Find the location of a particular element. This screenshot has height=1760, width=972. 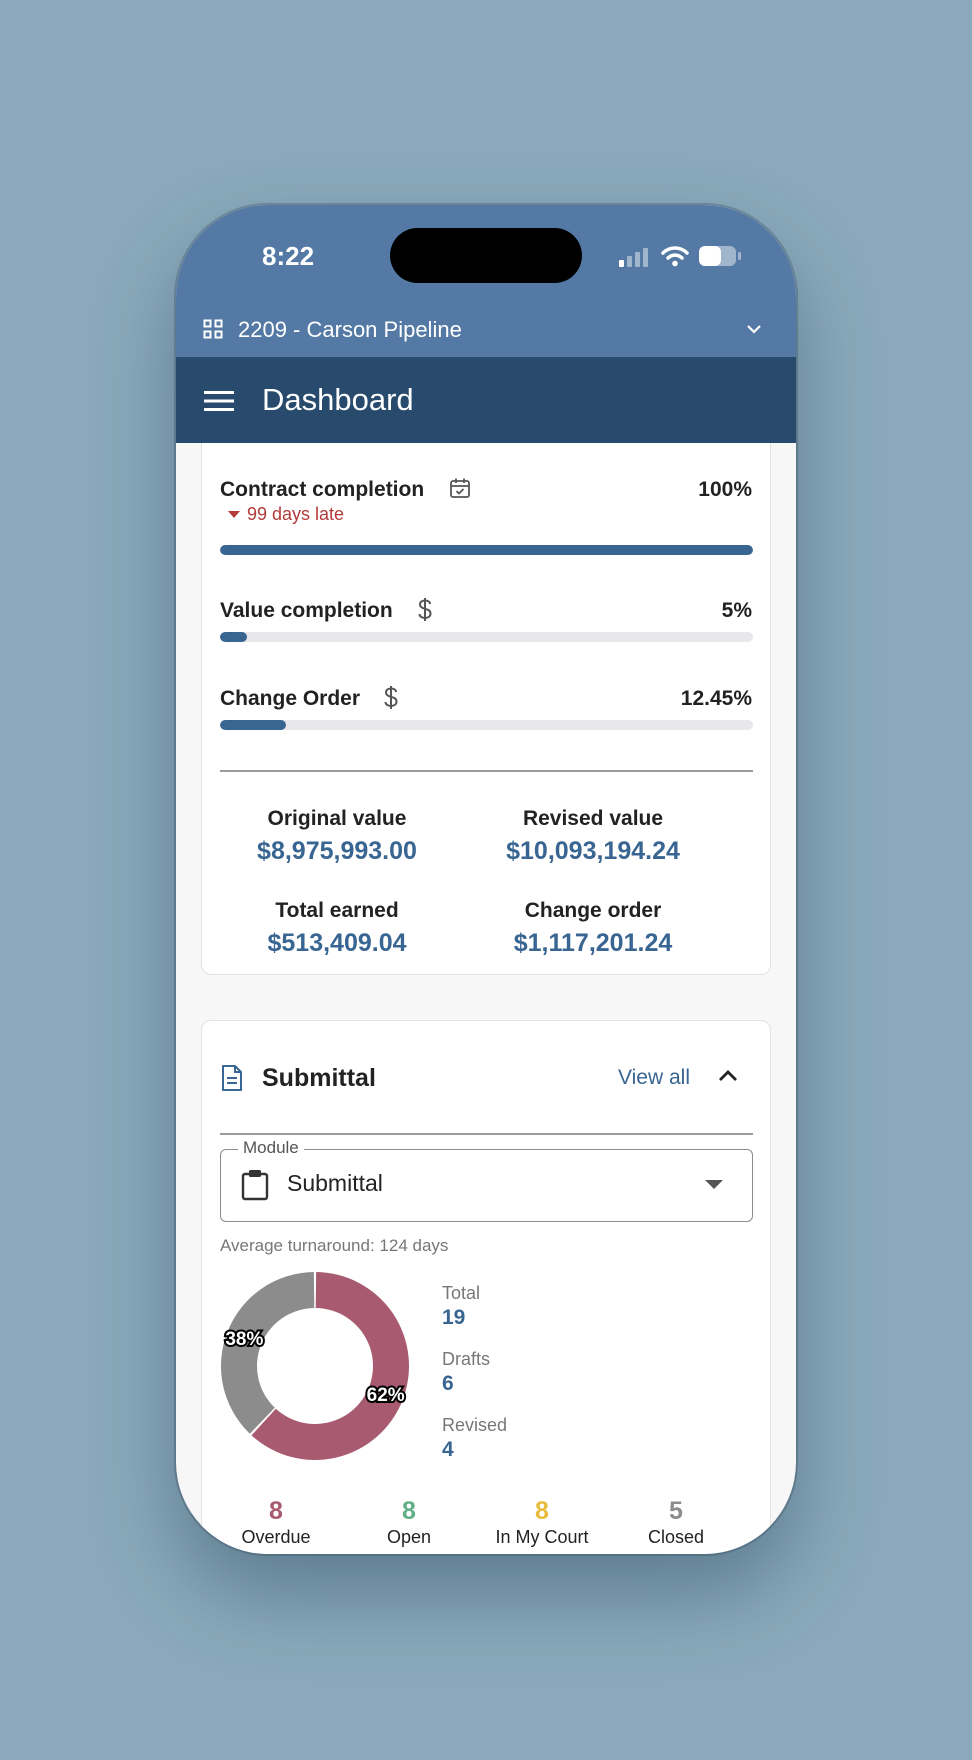

status-bar: 8:22 is located at coordinates (486, 281).